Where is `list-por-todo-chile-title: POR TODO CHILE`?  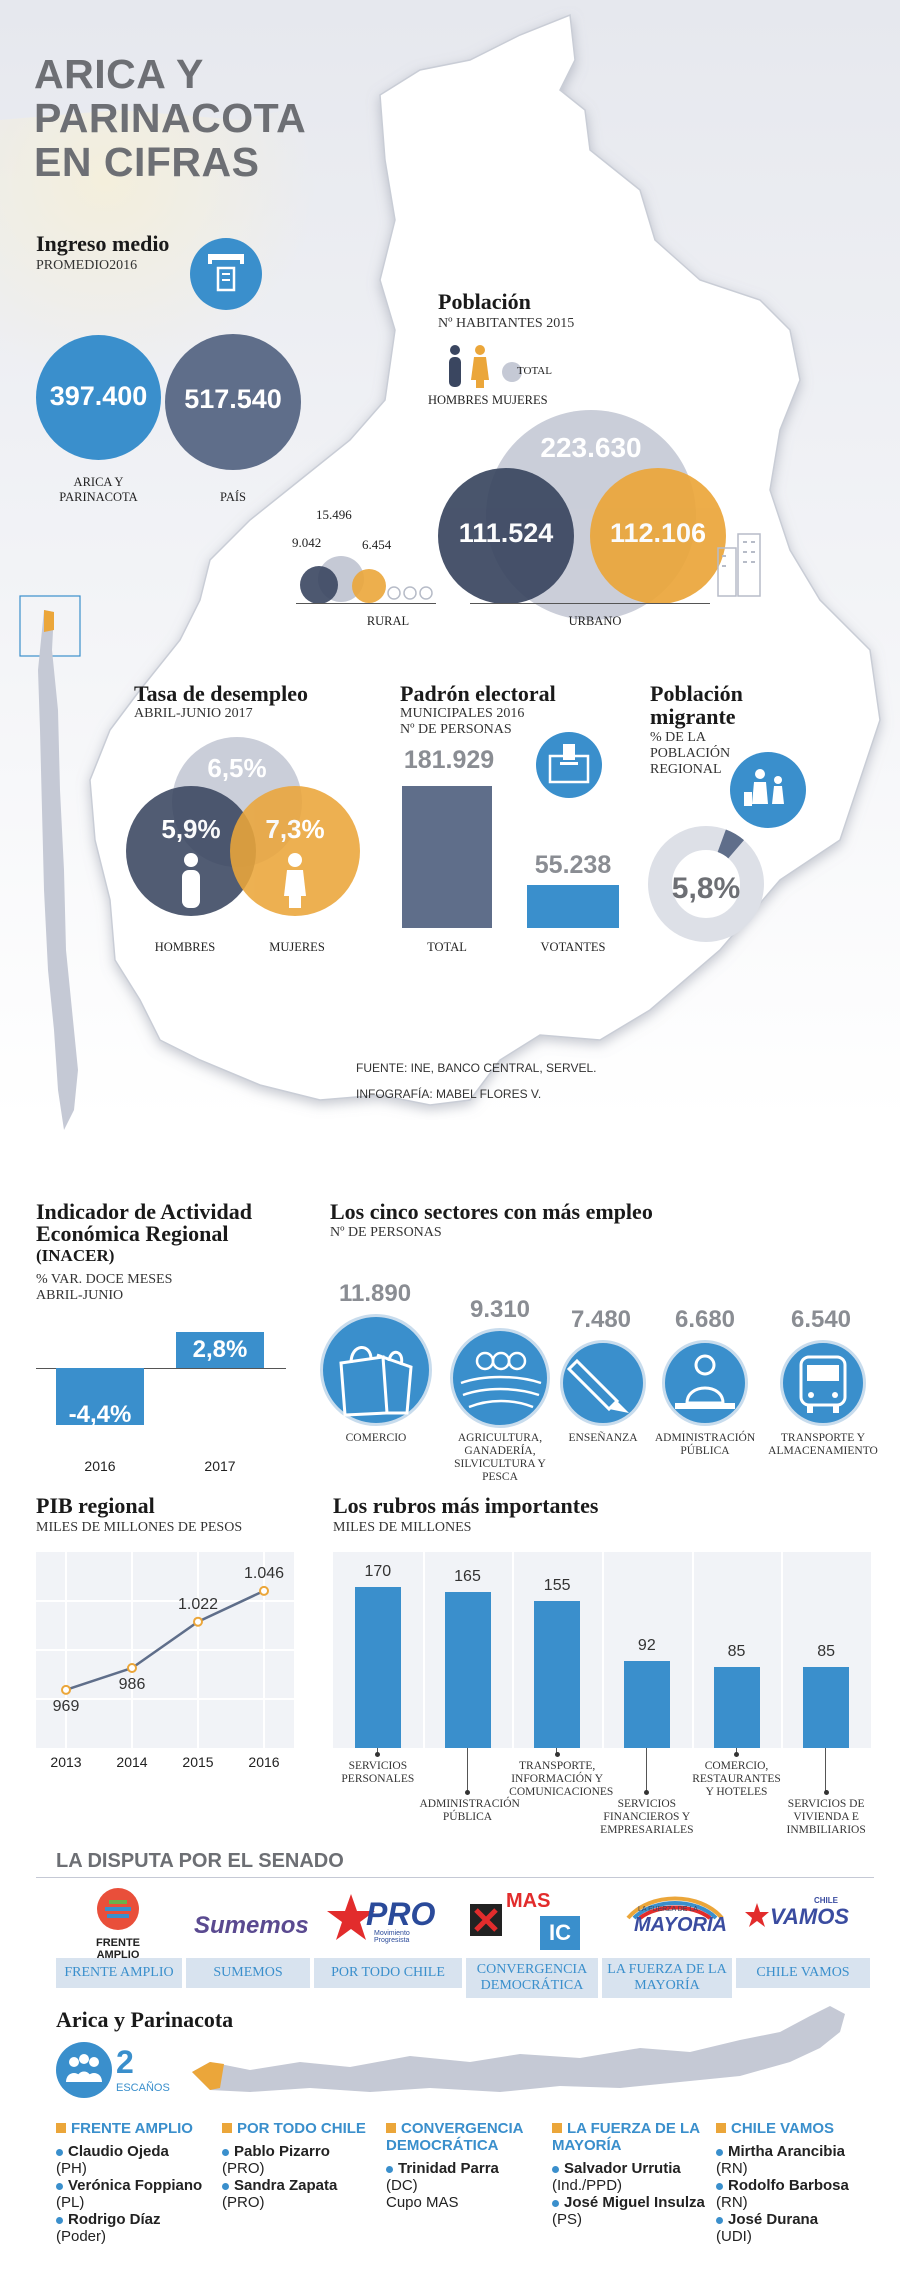
list-por-todo-chile-title: POR TODO CHILE is located at coordinates (302, 2128).